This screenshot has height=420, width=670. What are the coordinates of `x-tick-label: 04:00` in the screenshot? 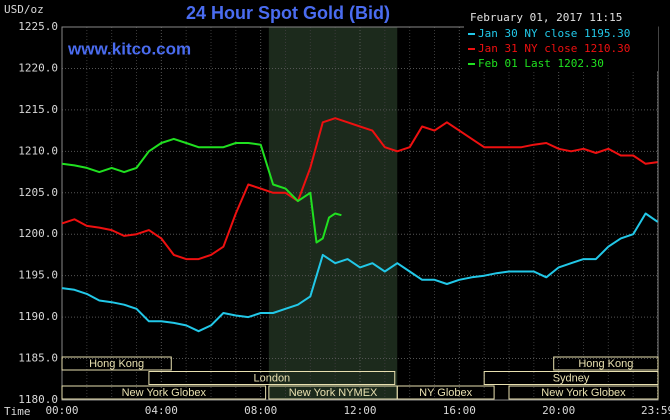 It's located at (161, 410).